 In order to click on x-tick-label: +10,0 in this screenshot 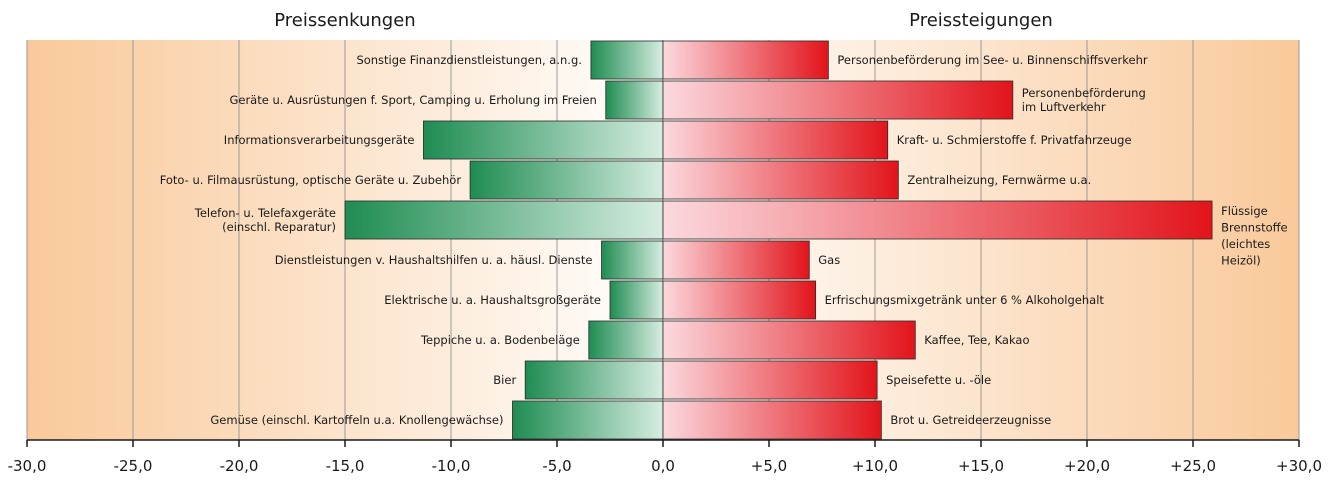, I will do `click(875, 466)`.